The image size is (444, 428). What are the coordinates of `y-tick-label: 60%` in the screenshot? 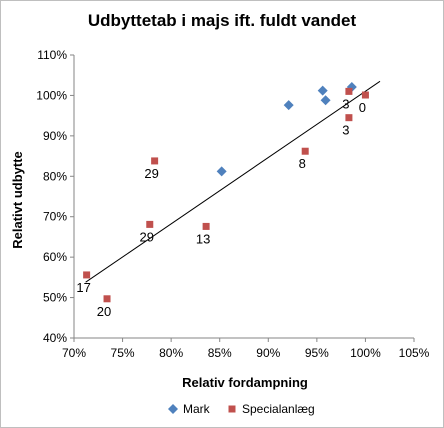 It's located at (55, 257).